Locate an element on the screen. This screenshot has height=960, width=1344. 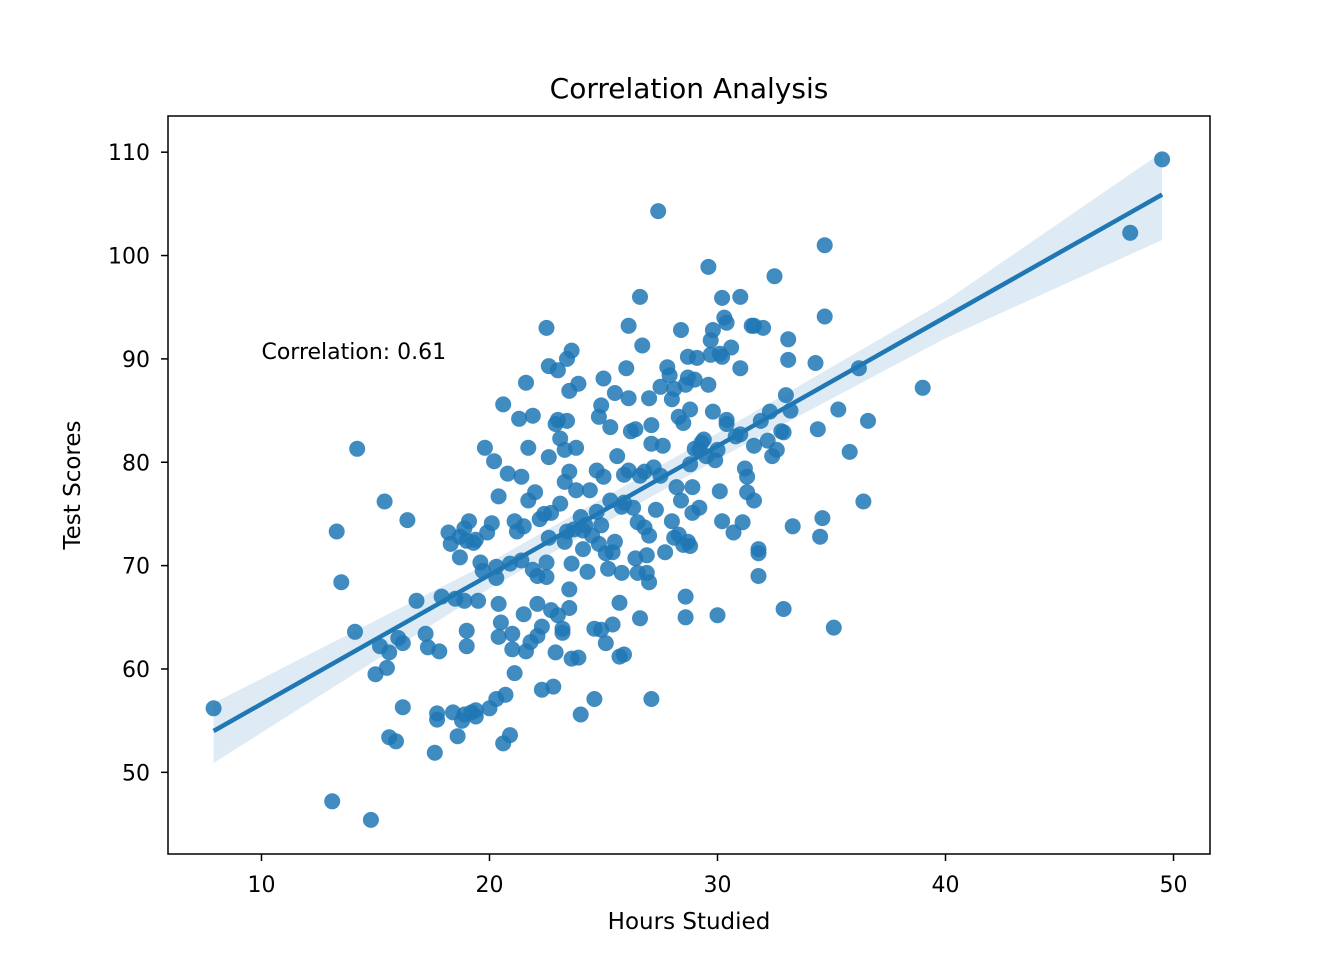
x-tick-label: 30 is located at coordinates (718, 885).